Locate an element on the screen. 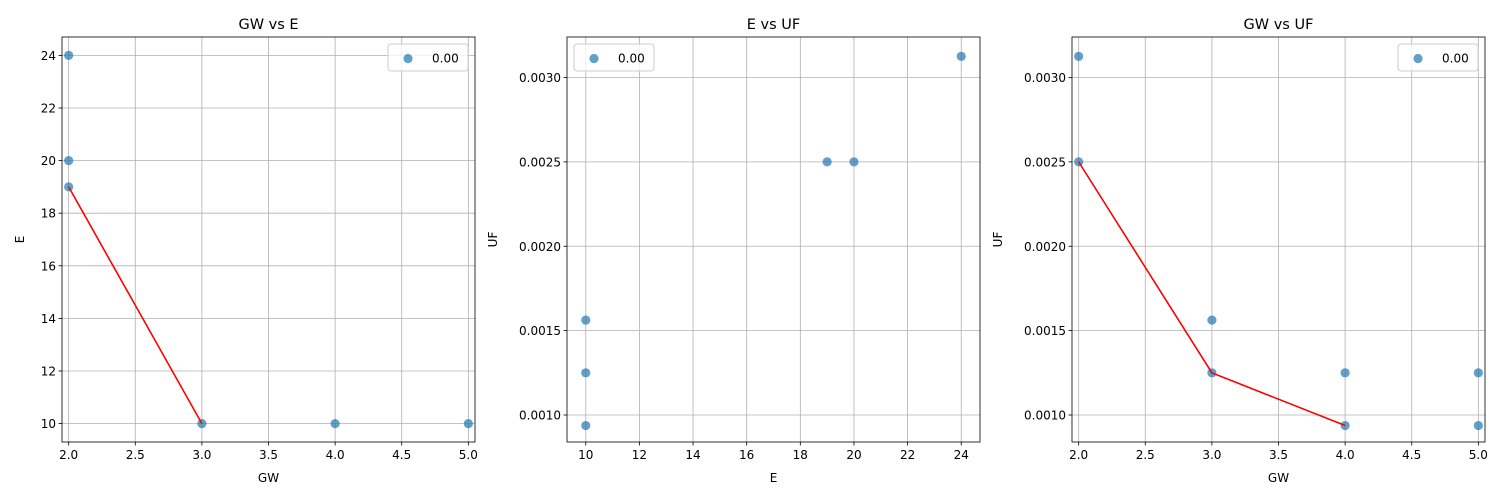 This screenshot has height=500, width=1500. y-tick-label: 16 is located at coordinates (48, 266).